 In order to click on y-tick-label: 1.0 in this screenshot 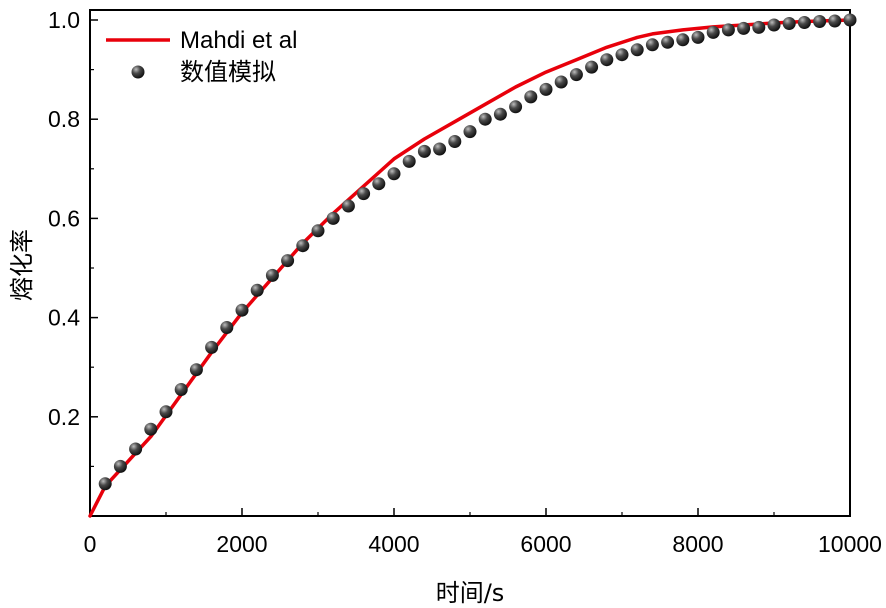, I will do `click(64, 20)`.